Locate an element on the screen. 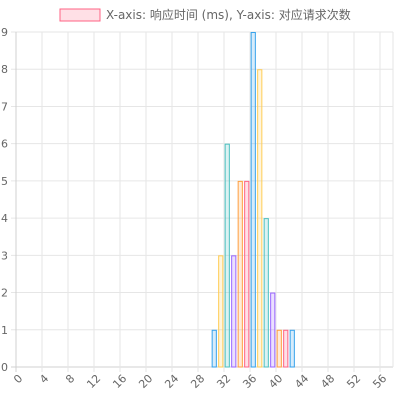  legend-label: X-axis: 响应时间 (ms), Y-axis: 对应请求次数 is located at coordinates (228, 14).